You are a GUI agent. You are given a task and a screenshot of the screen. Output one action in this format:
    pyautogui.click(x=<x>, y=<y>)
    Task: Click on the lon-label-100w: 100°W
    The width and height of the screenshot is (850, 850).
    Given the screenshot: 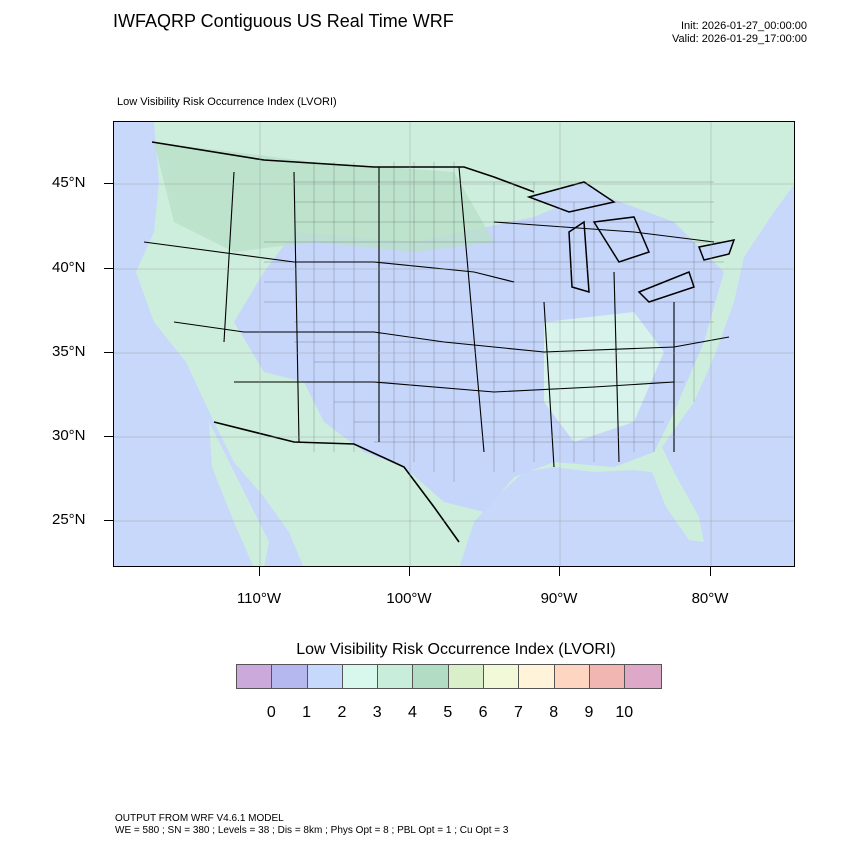 What is the action you would take?
    pyautogui.click(x=409, y=598)
    